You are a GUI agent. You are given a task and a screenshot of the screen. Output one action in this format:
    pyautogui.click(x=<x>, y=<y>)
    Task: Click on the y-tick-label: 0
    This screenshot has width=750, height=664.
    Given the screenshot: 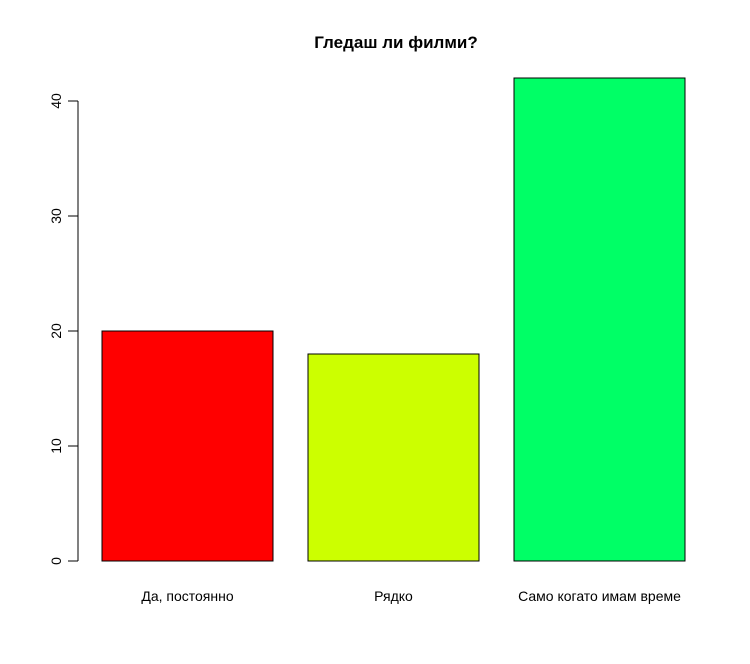 What is the action you would take?
    pyautogui.click(x=56, y=561)
    